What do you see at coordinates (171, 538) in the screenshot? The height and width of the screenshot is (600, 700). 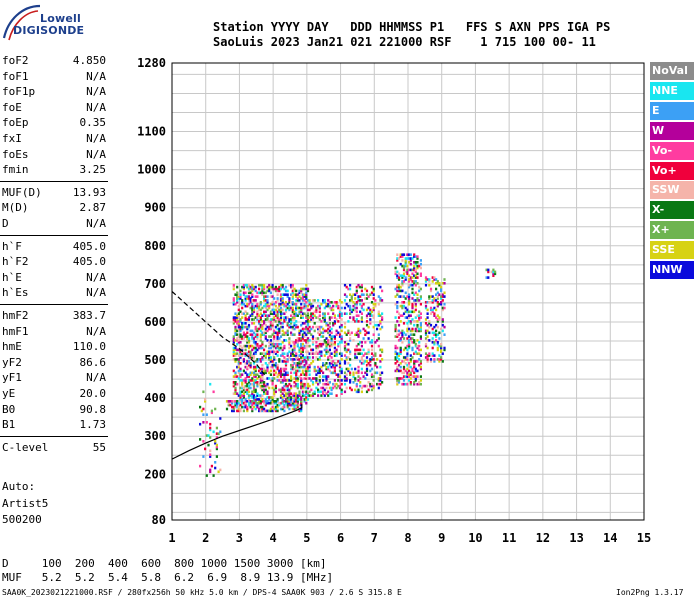 I see `x-tick-label: 1` at bounding box center [171, 538].